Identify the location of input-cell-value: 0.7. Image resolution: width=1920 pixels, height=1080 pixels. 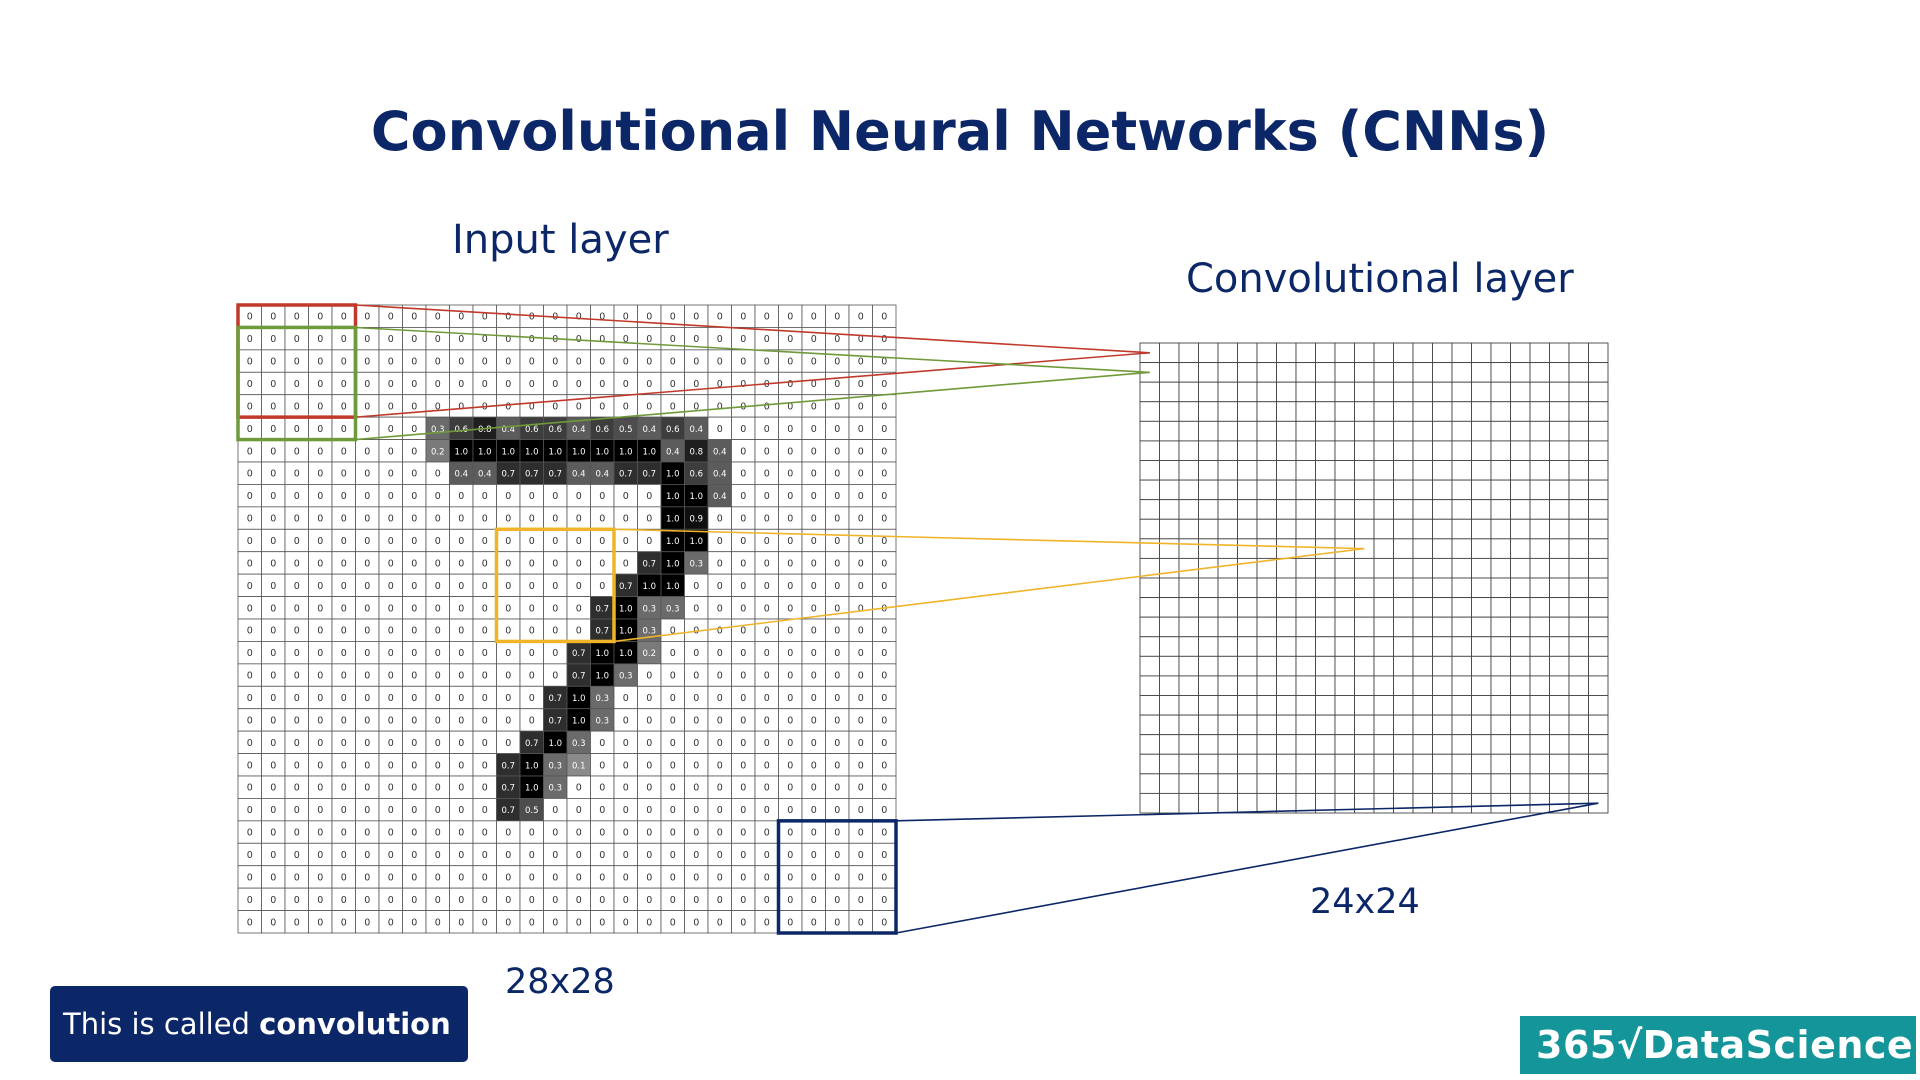
(626, 475).